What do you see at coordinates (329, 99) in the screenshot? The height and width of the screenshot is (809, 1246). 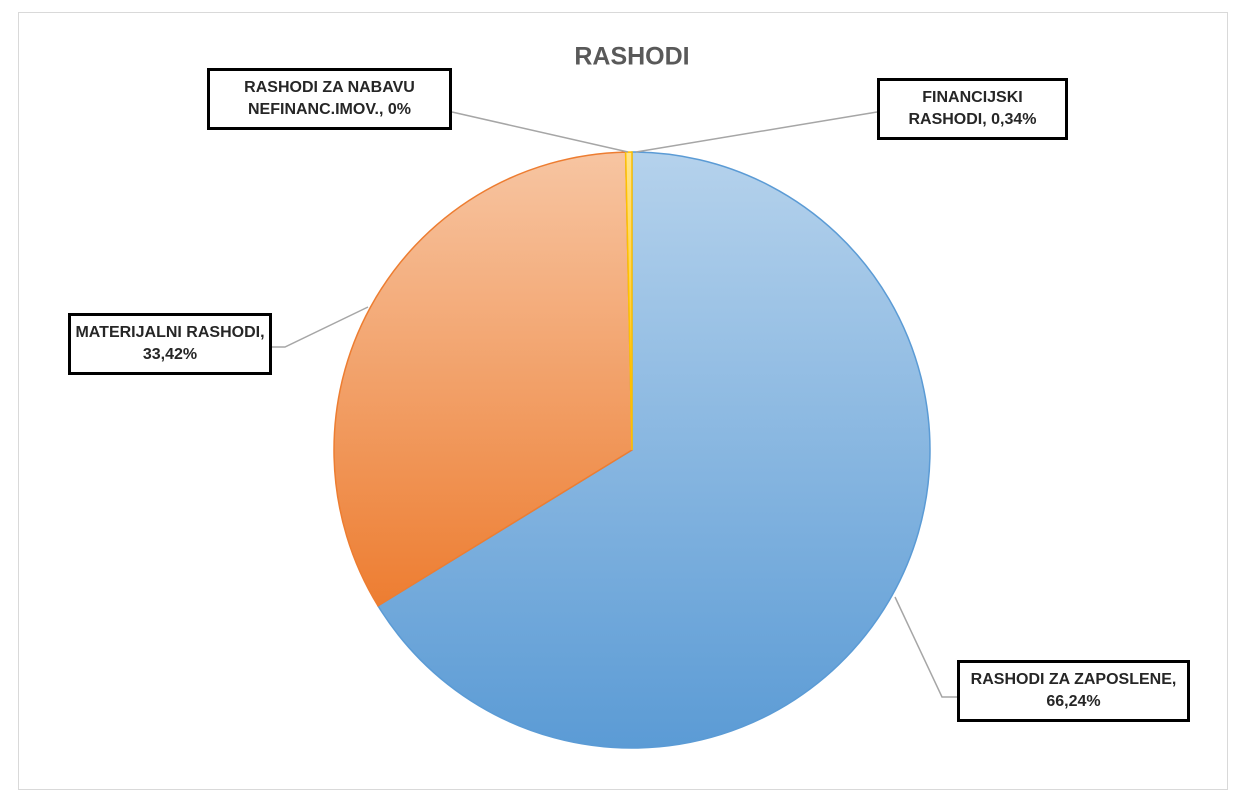 I see `data-label: RASHODI ZA NABAVU NEFINANC.IMOV., 0%` at bounding box center [329, 99].